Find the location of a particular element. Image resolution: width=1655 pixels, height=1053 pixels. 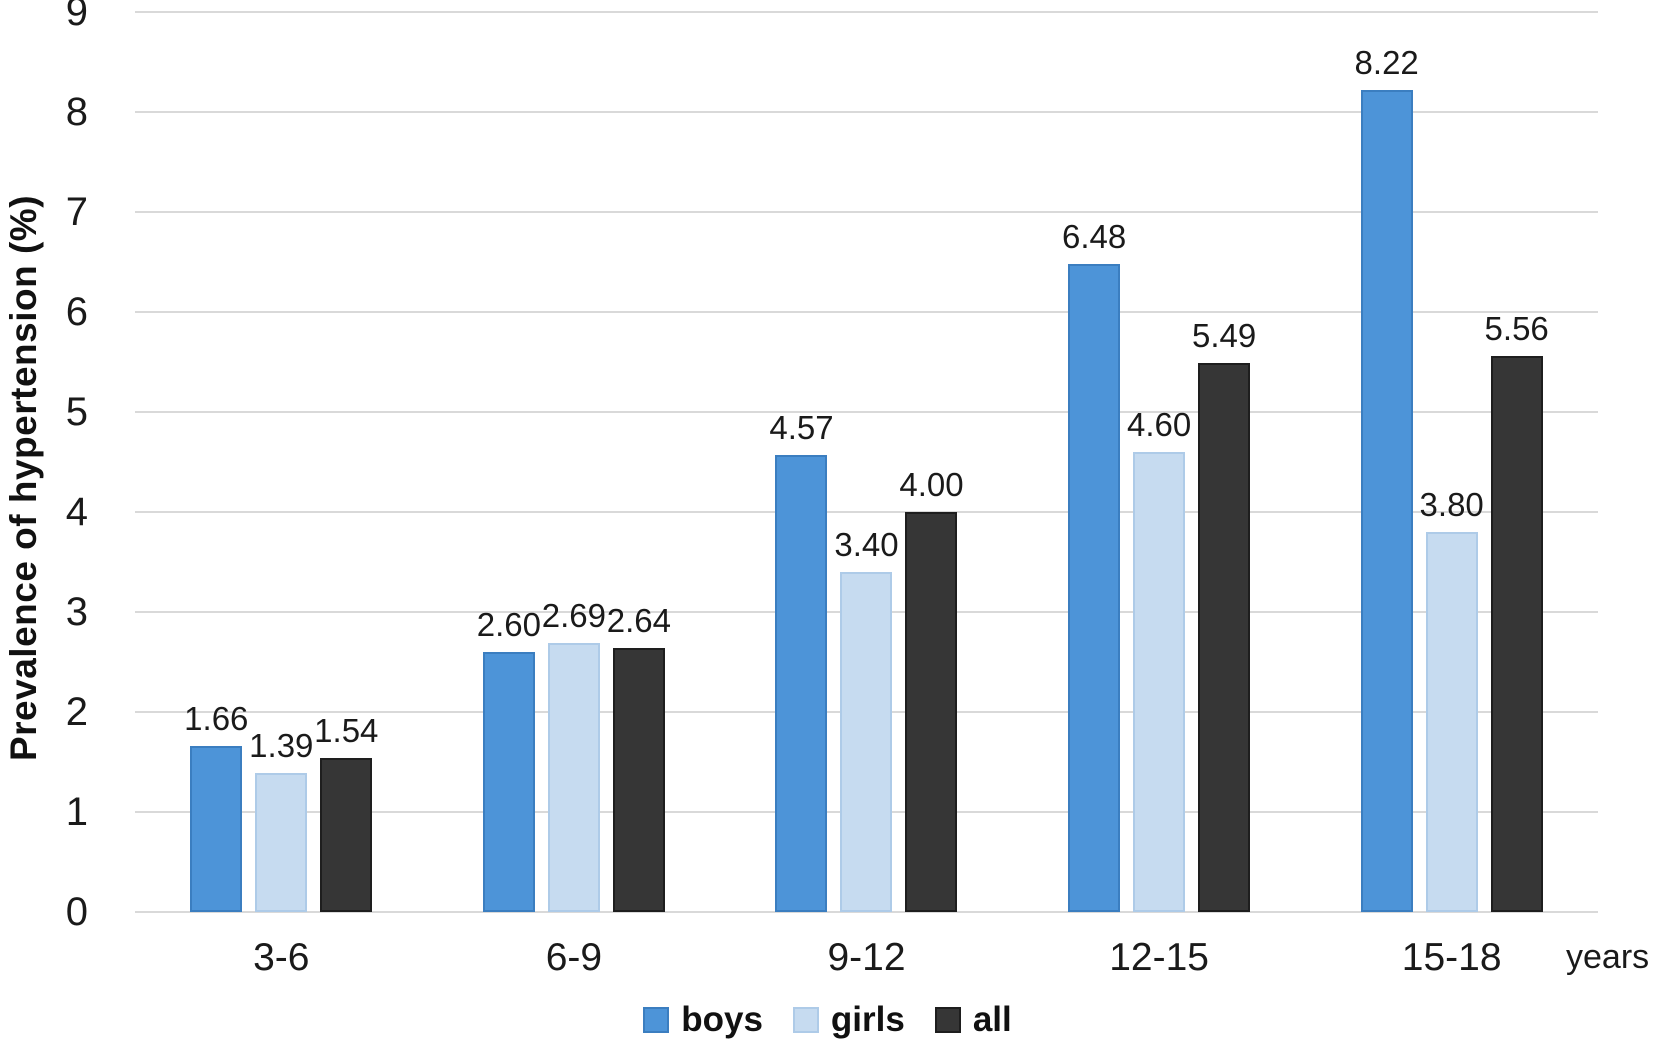

legend-label-girls: girls is located at coordinates (867, 1019).